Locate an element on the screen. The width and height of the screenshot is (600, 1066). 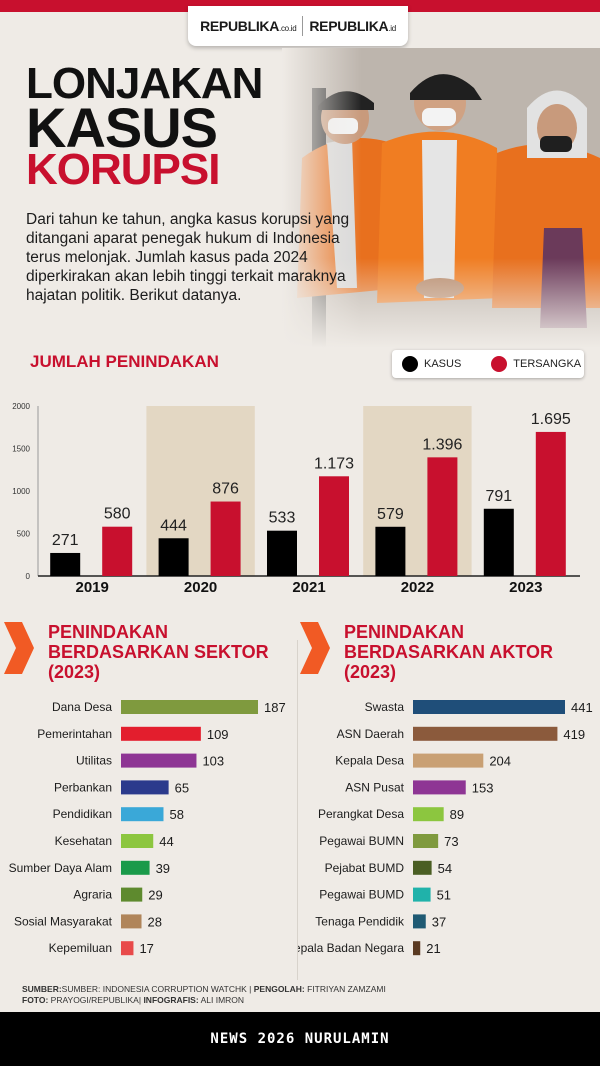
category-label: Pejabat BUMD is located at coordinates (365, 868).